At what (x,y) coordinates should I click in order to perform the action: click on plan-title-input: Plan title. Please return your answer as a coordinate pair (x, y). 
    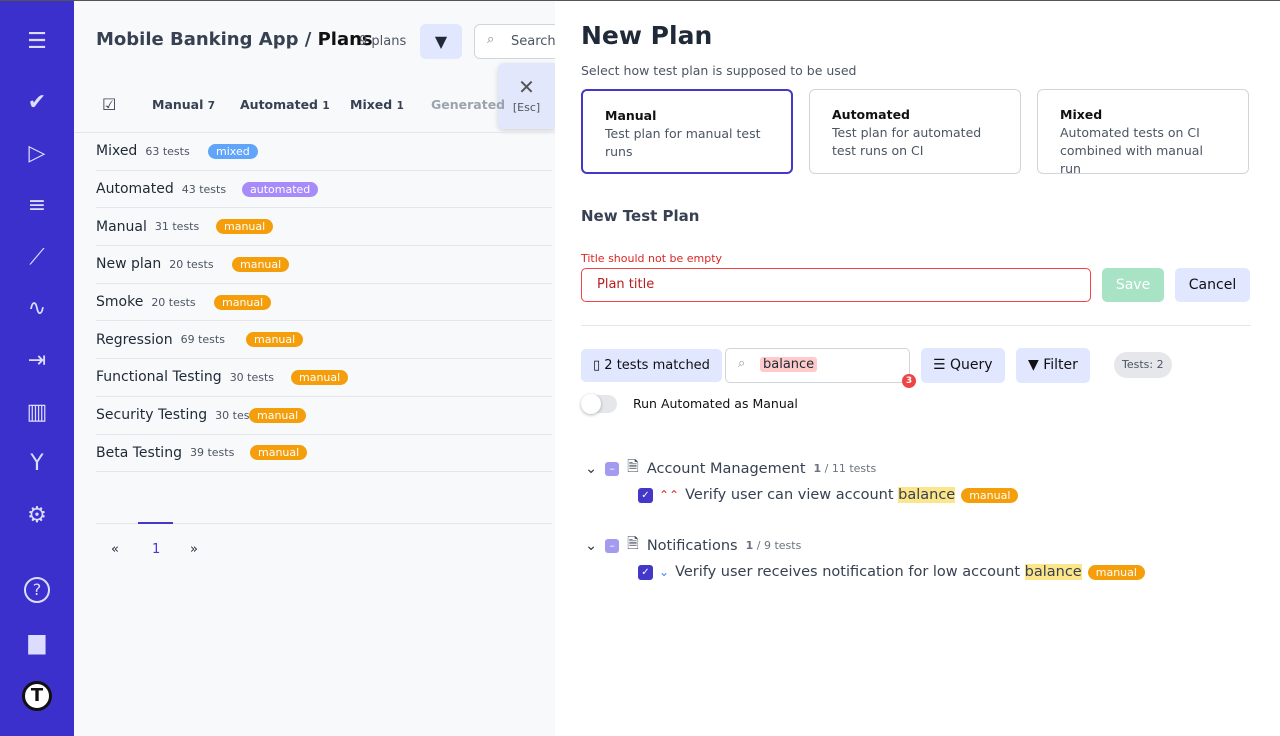
    Looking at the image, I should click on (836, 285).